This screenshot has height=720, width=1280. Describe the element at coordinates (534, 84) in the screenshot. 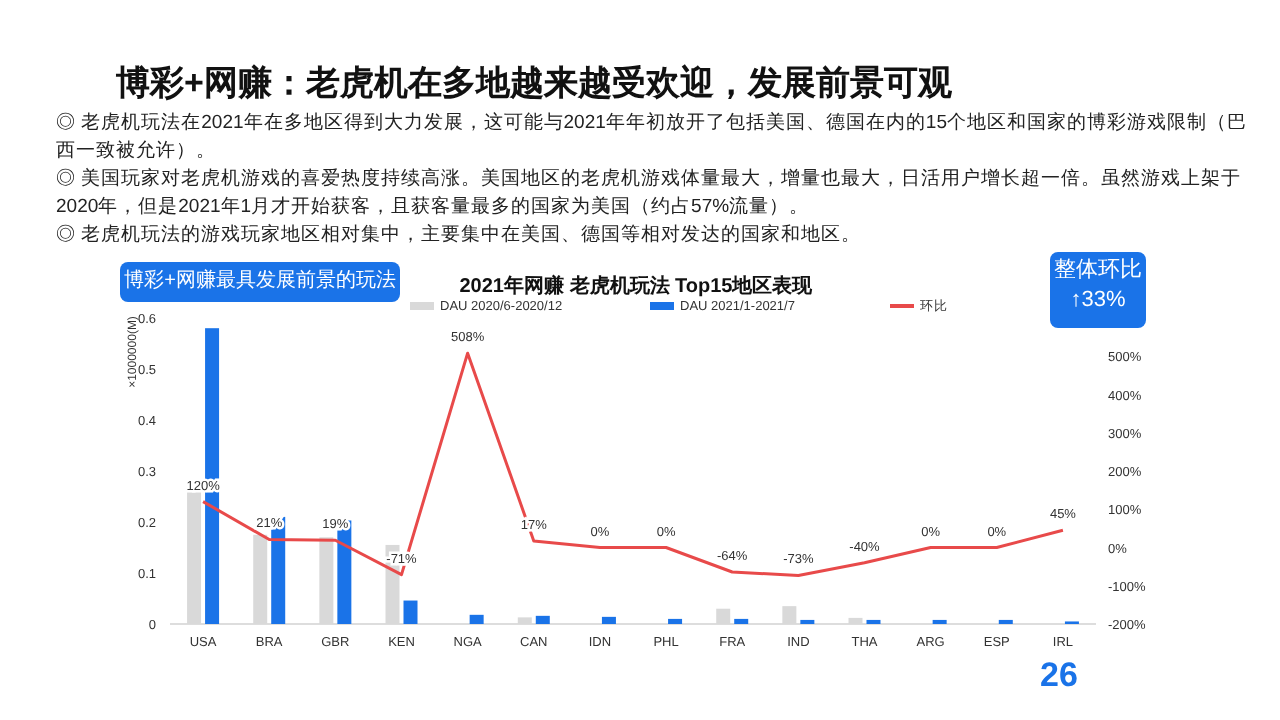

I see `chart-title: 博彩+网赚：老虎机在多地越来越受欢迎，发展前景可观` at that location.